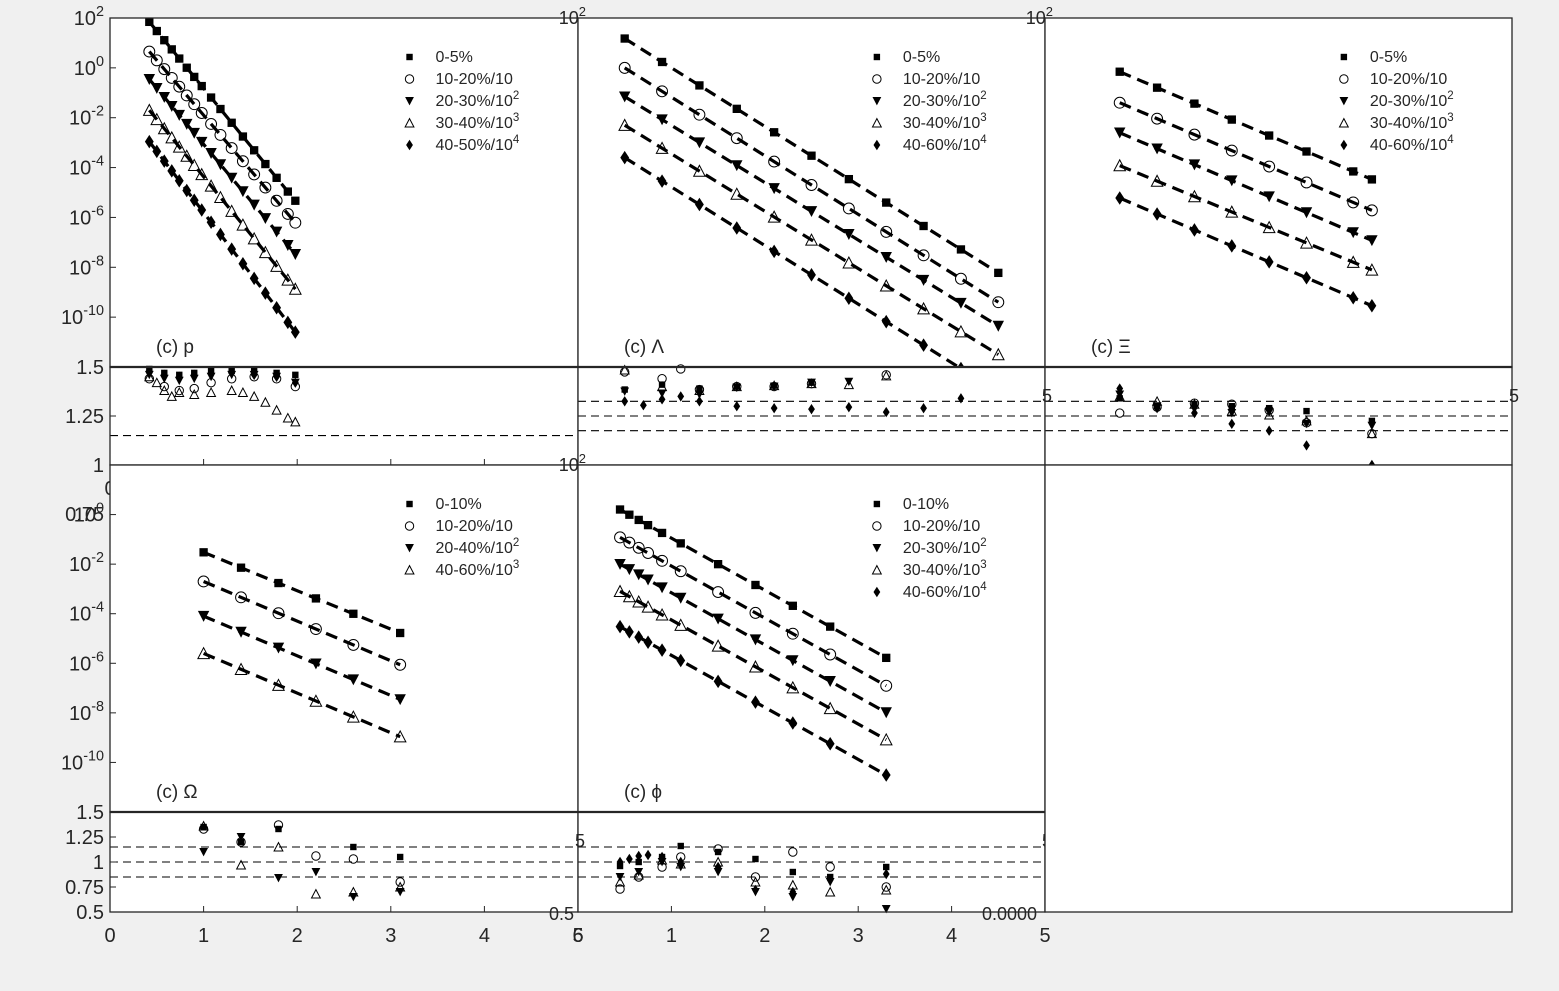 Image resolution: width=1559 pixels, height=991 pixels. What do you see at coordinates (89, 514) in the screenshot?
I see `y-tick-label: 10⁰` at bounding box center [89, 514].